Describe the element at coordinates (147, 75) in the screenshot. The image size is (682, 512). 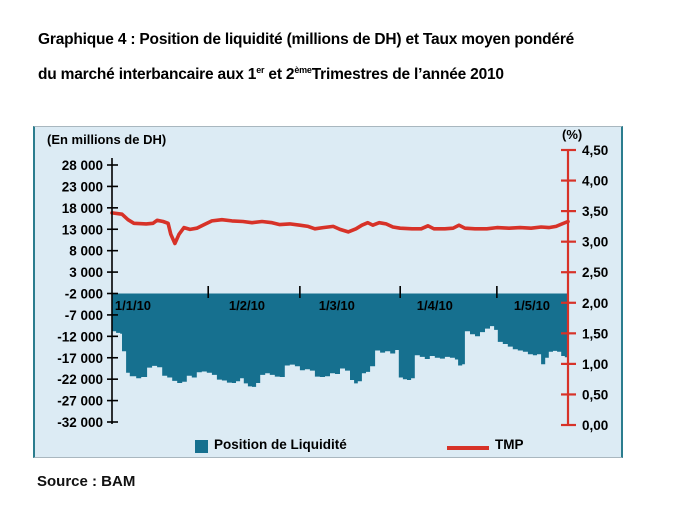
I see `title-line2-prefix: du marché interbancaire aux 1` at that location.